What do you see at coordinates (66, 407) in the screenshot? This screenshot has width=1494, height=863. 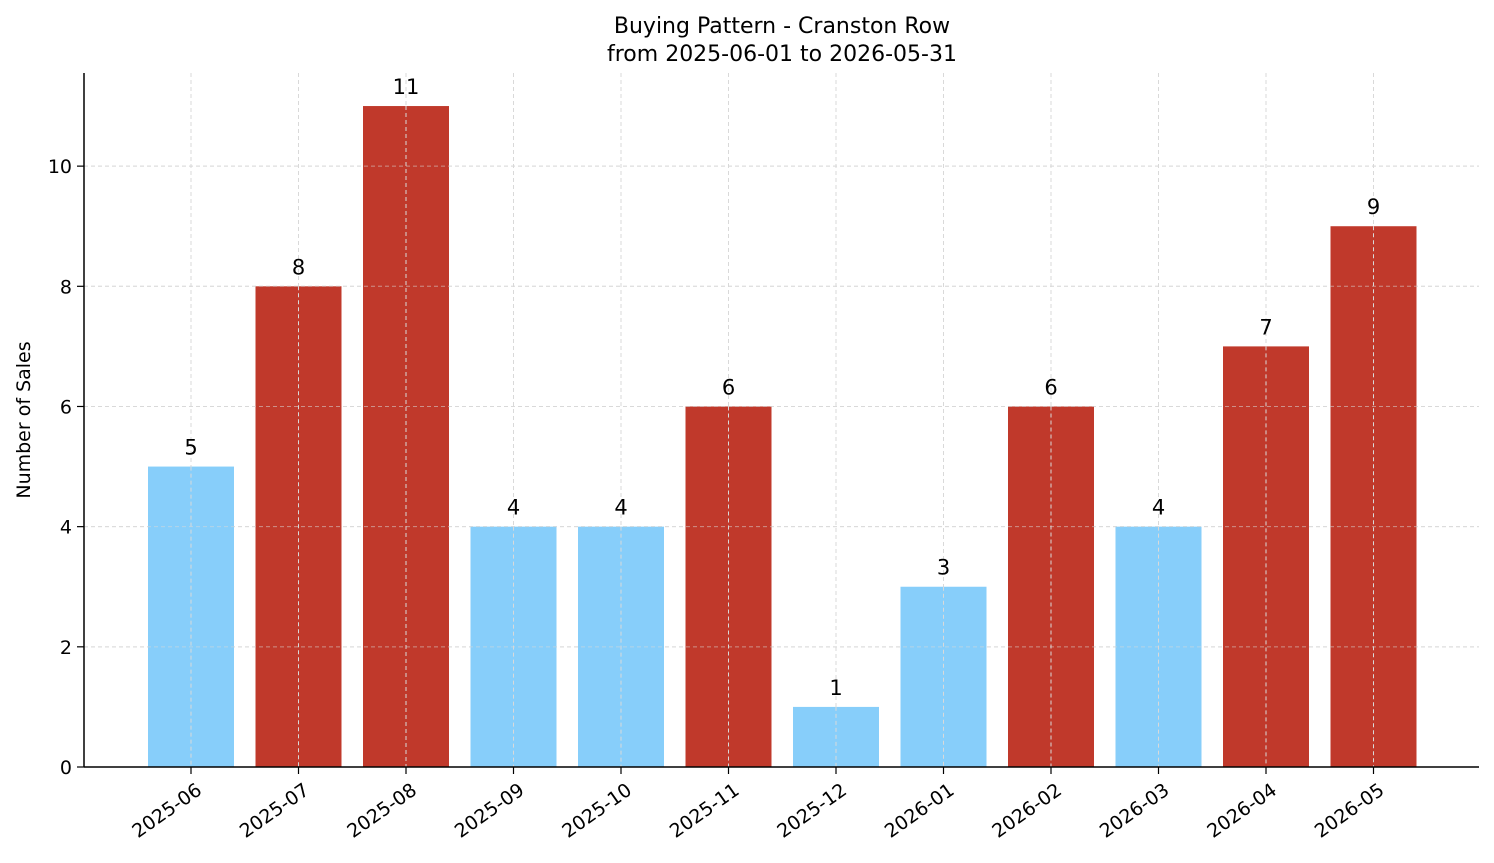 I see `y-tick-label: 6` at bounding box center [66, 407].